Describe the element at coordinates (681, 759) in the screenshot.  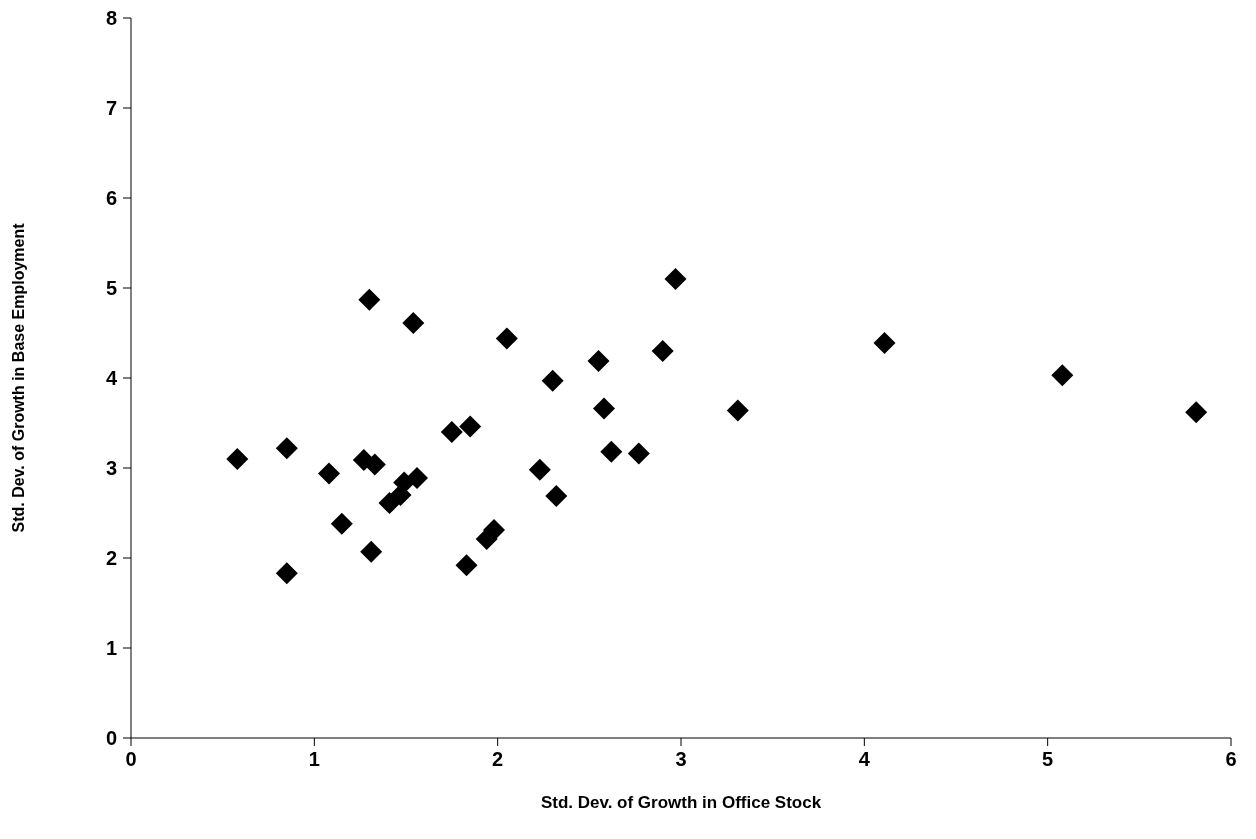
I see `x-tick-label: 3` at that location.